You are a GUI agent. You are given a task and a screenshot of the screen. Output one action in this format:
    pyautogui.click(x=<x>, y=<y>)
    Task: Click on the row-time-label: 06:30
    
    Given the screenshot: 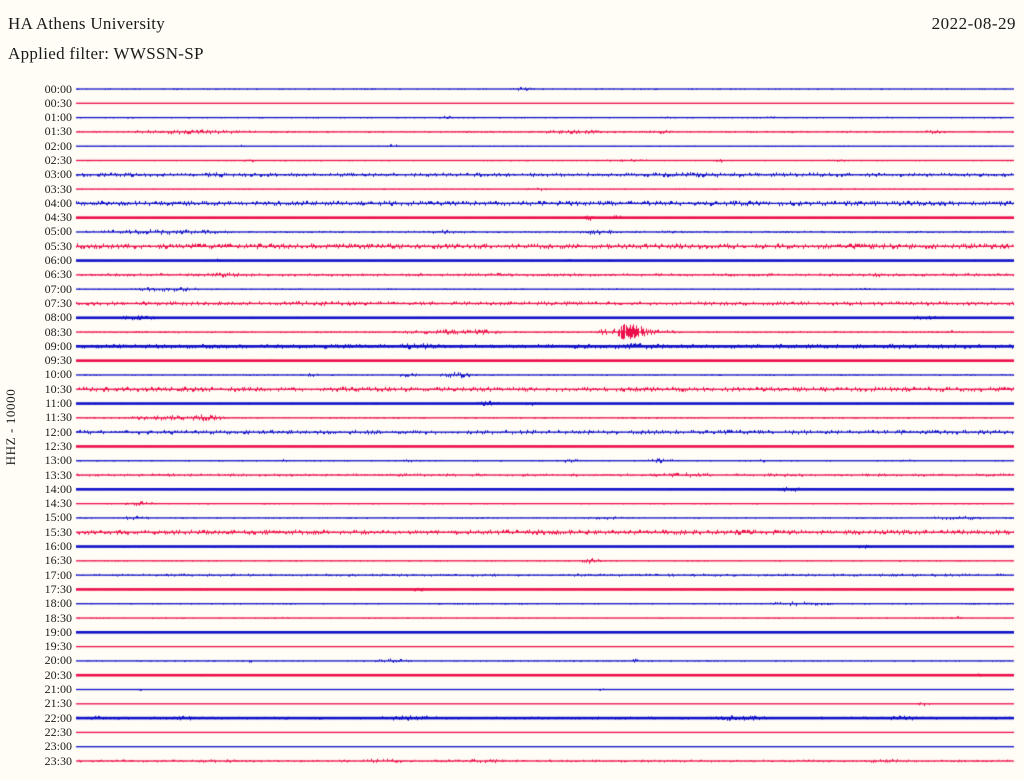 What is the action you would take?
    pyautogui.click(x=58, y=274)
    